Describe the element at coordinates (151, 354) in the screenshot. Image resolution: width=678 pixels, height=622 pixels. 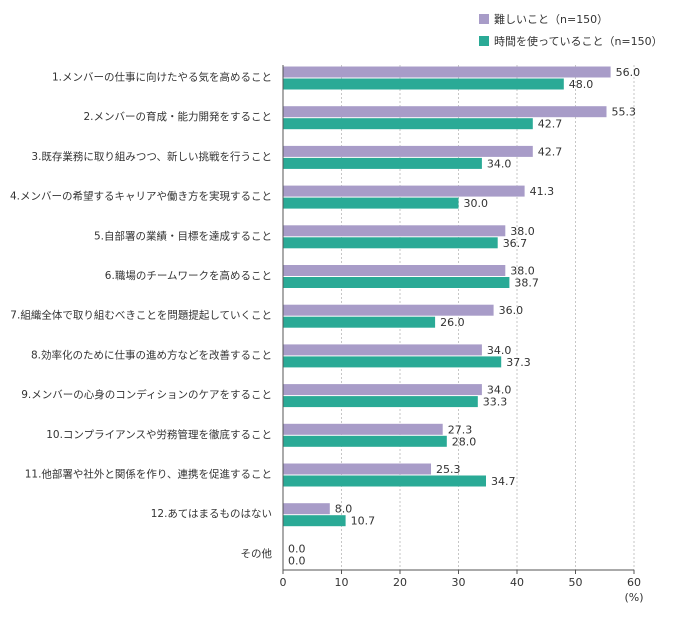
I see `category-label: 8.効率化のために仕事の進め方などを改善すること` at that location.